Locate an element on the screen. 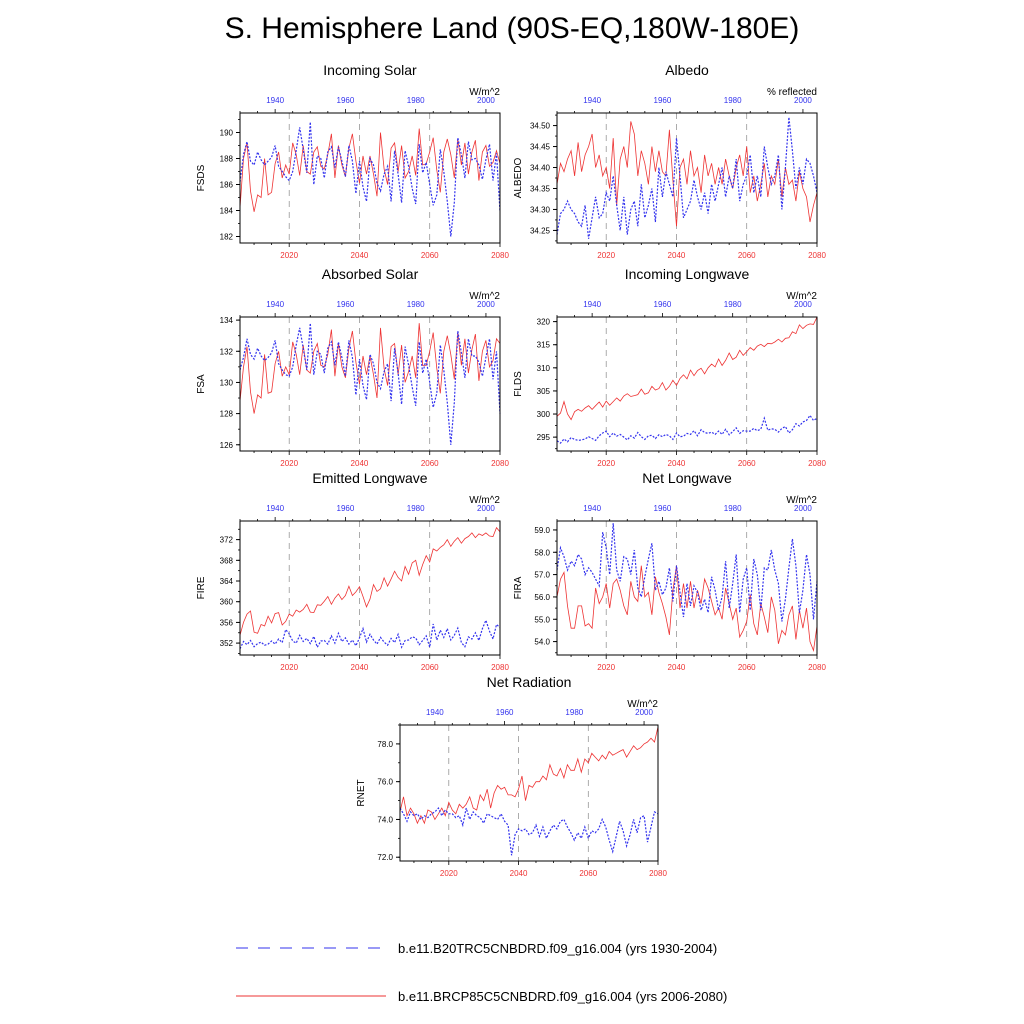 The width and height of the screenshot is (1024, 1024). y-tick-label: 34.45 is located at coordinates (540, 147).